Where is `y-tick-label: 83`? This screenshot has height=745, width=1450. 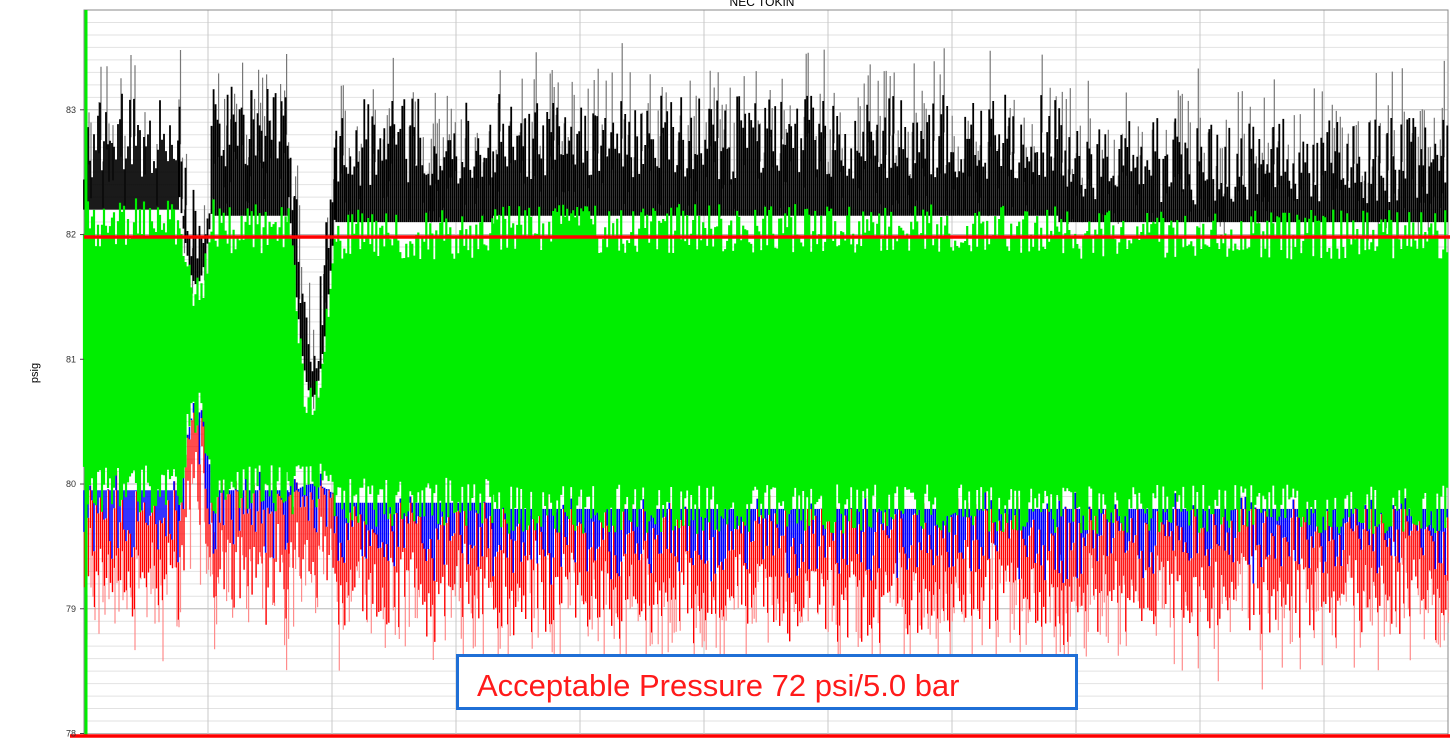
y-tick-label: 83 is located at coordinates (71, 110).